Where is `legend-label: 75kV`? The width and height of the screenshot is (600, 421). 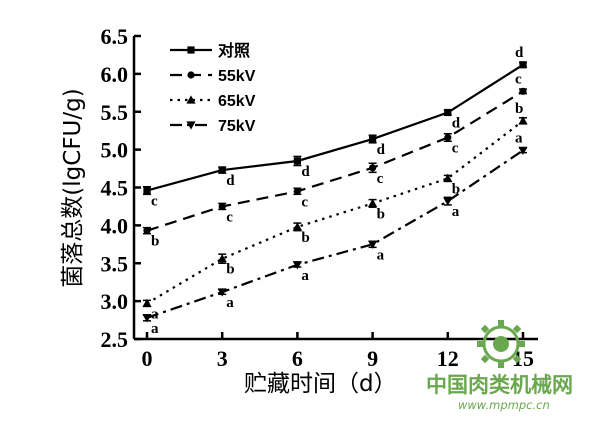
legend-label: 75kV is located at coordinates (237, 126).